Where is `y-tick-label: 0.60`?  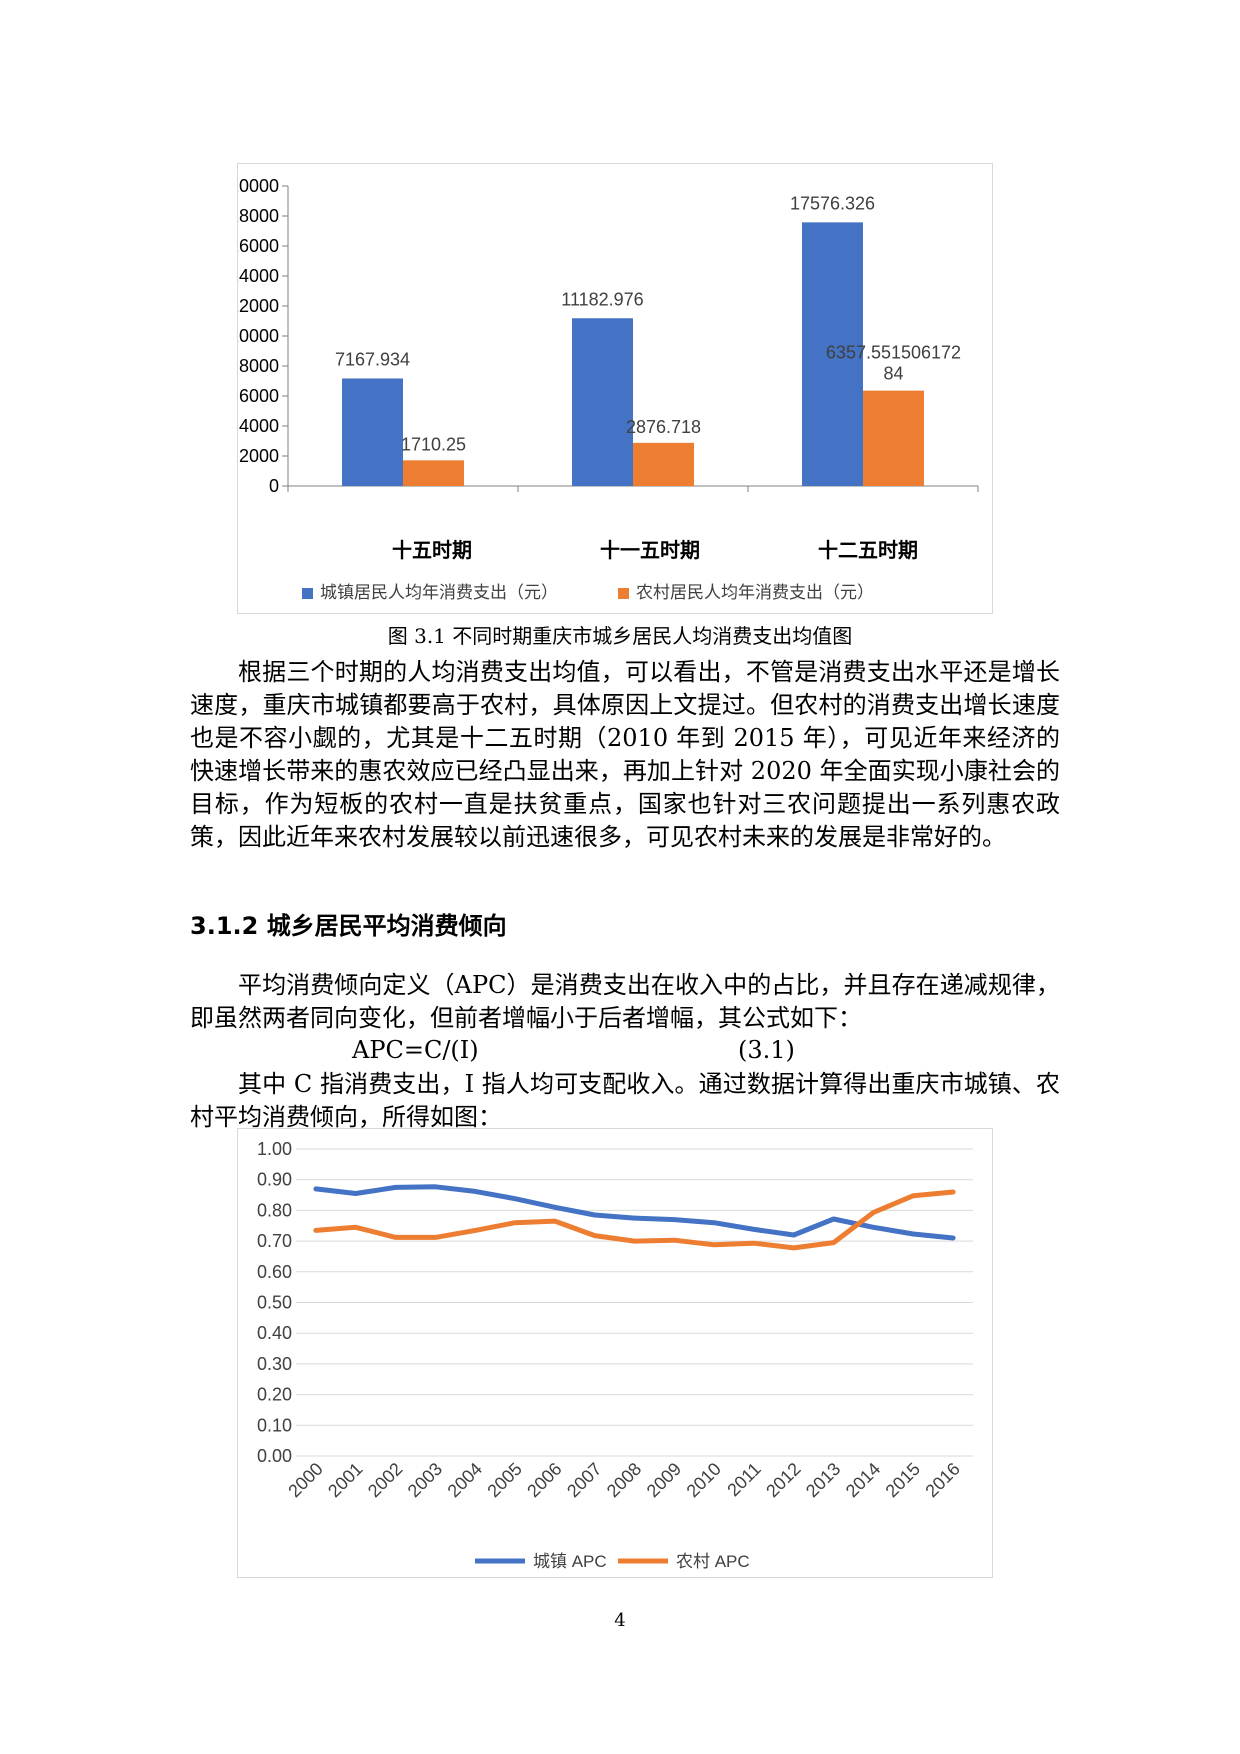 y-tick-label: 0.60 is located at coordinates (274, 1272).